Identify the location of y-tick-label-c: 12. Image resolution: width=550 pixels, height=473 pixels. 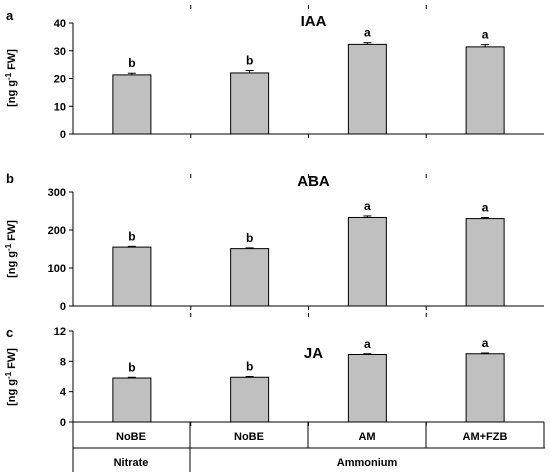
(60, 332).